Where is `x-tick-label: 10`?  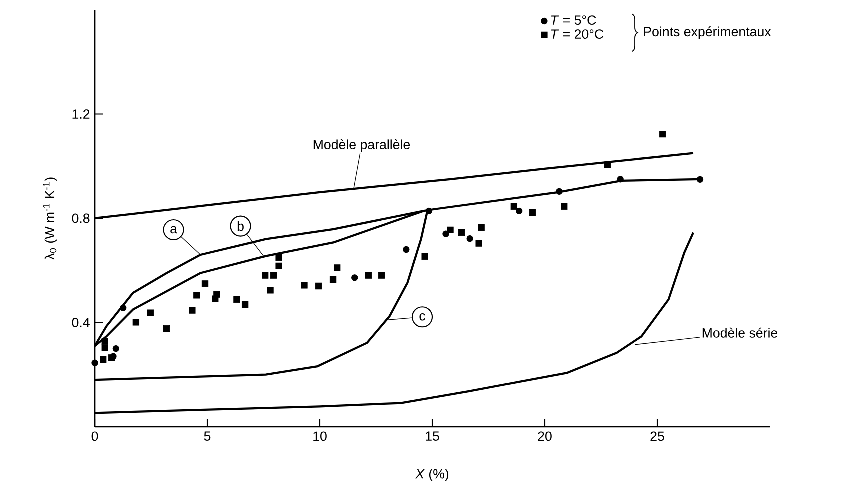
x-tick-label: 10 is located at coordinates (320, 437).